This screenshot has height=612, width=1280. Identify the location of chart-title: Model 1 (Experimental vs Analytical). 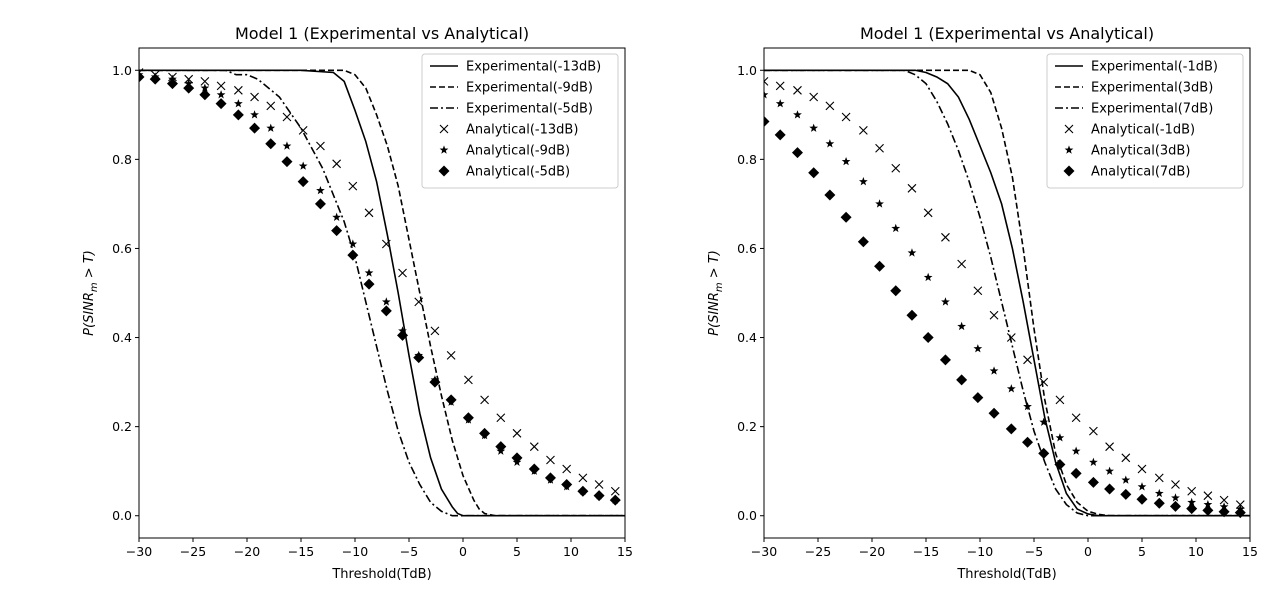
(382, 33).